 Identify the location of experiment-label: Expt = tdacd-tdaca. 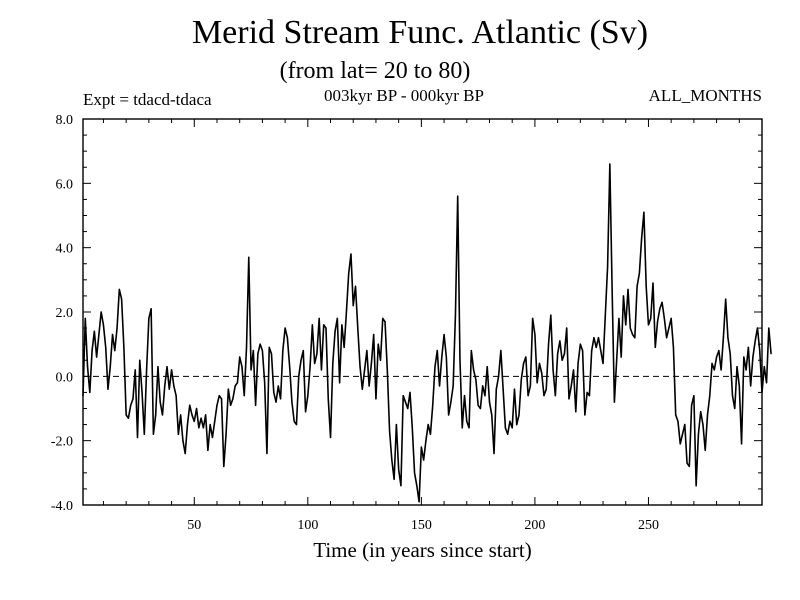
(147, 99).